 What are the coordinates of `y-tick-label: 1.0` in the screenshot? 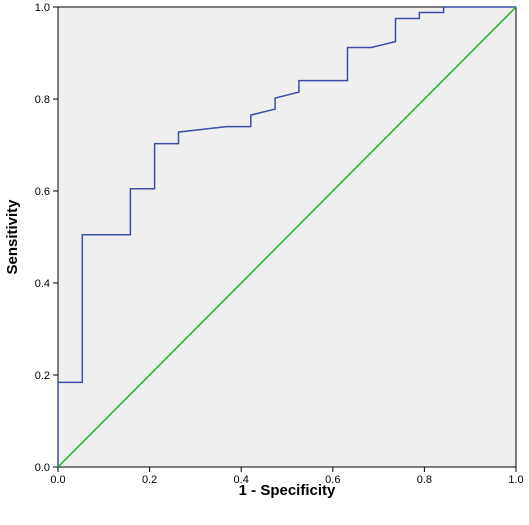 It's located at (42, 8).